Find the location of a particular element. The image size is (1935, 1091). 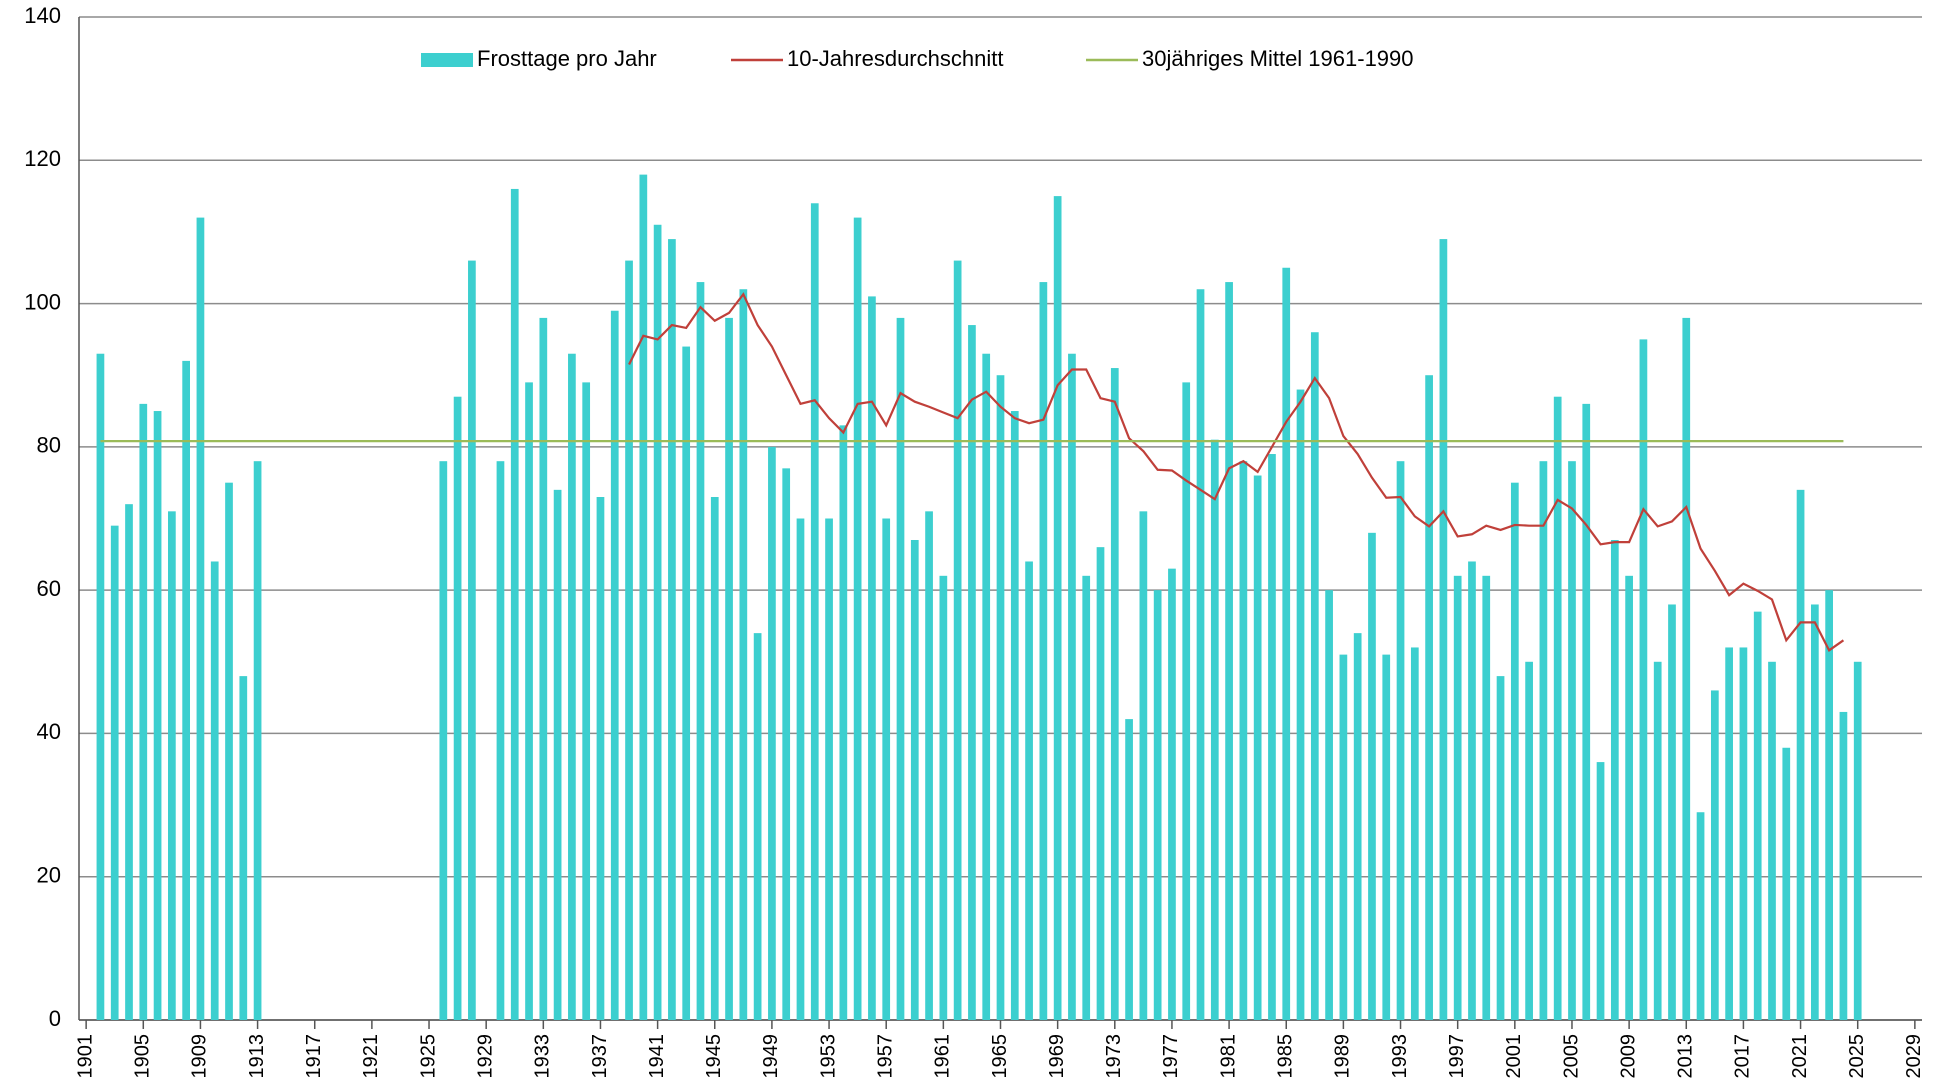

x-tick-label: 2009 is located at coordinates (1628, 1056).